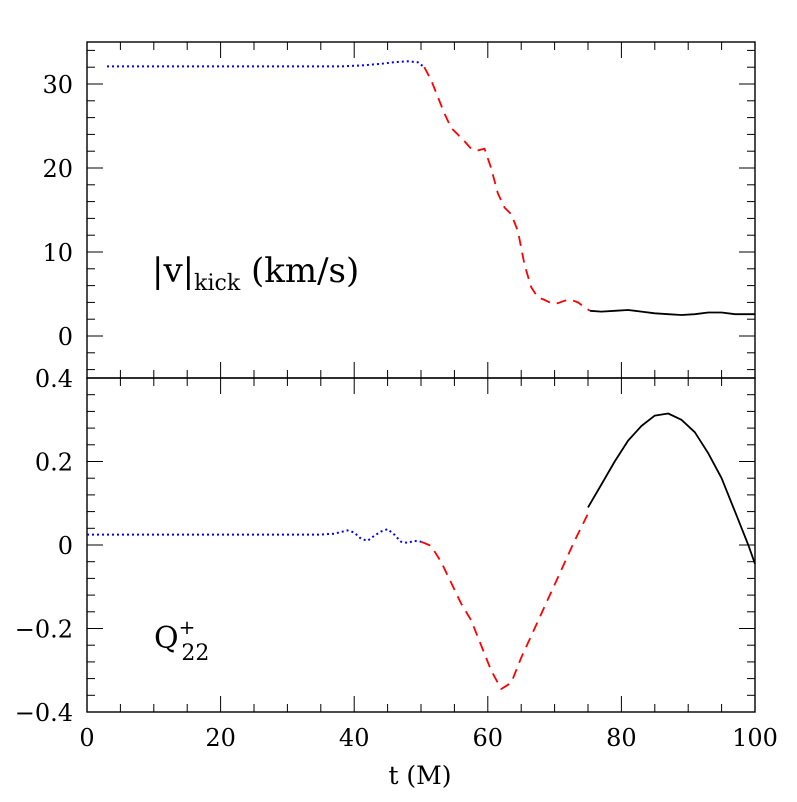 Image resolution: width=797 pixels, height=802 pixels. Describe the element at coordinates (507, 189) in the screenshot. I see `kick-series-dashed` at that location.